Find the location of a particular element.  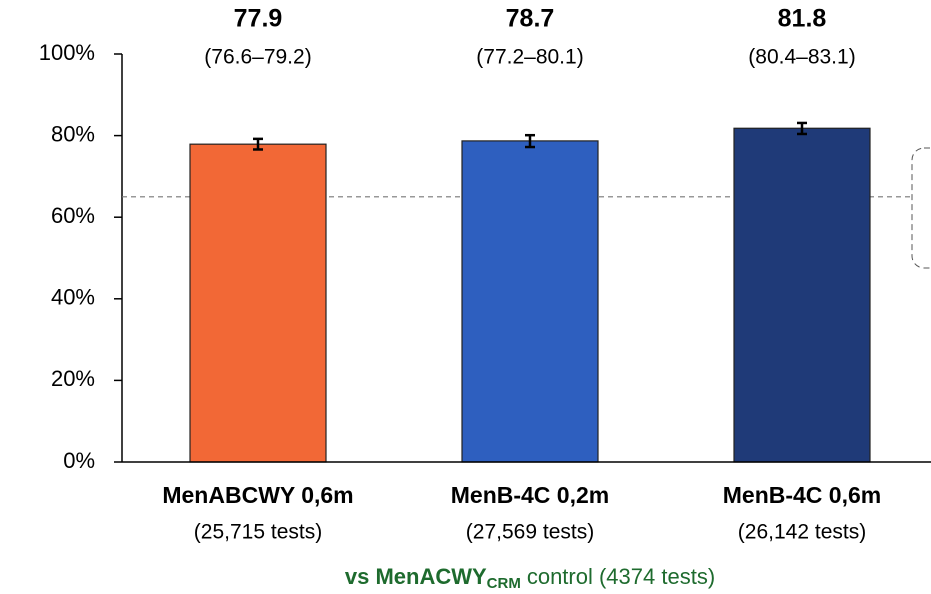

value-label: 77.9 is located at coordinates (258, 19).